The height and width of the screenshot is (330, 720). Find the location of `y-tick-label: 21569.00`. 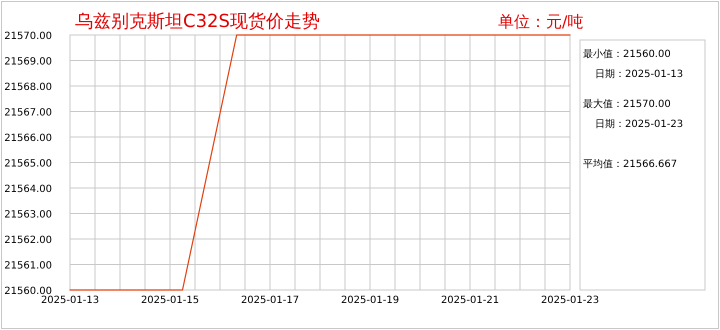

y-tick-label: 21569.00 is located at coordinates (28, 62).